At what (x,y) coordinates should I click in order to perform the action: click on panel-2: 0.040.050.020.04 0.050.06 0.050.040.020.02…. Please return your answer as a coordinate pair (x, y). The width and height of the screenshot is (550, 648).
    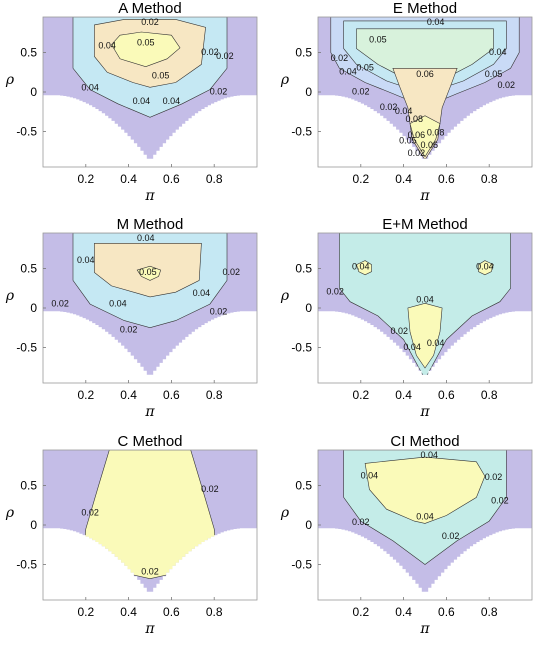
    Looking at the image, I should click on (406, 102).